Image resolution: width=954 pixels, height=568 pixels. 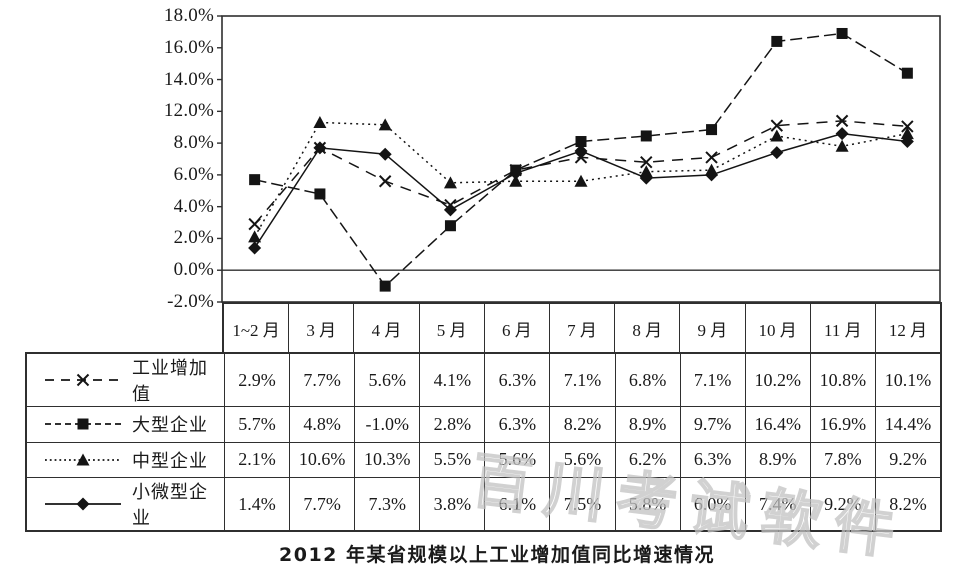 I want to click on value-cell: 9.7%, so click(x=712, y=424).